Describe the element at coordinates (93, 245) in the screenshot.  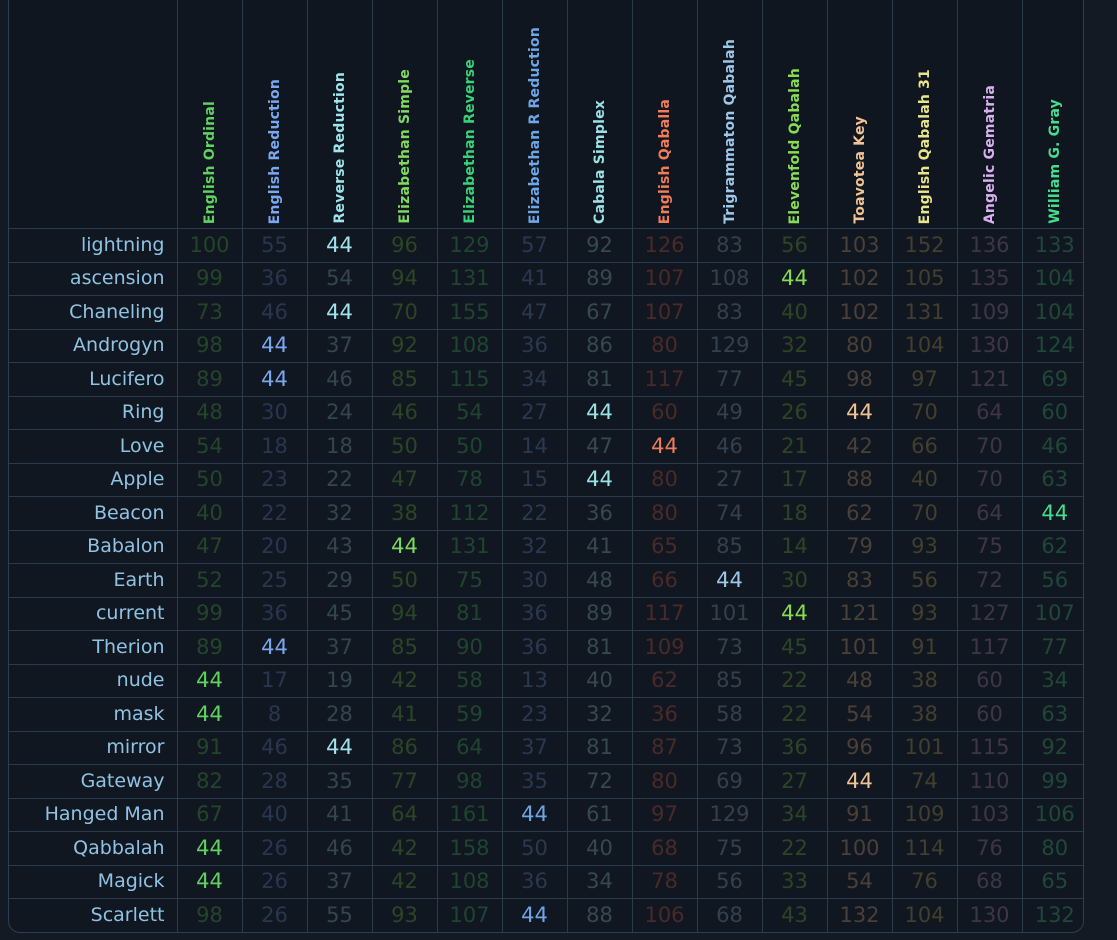
I see `row-word: lightning` at that location.